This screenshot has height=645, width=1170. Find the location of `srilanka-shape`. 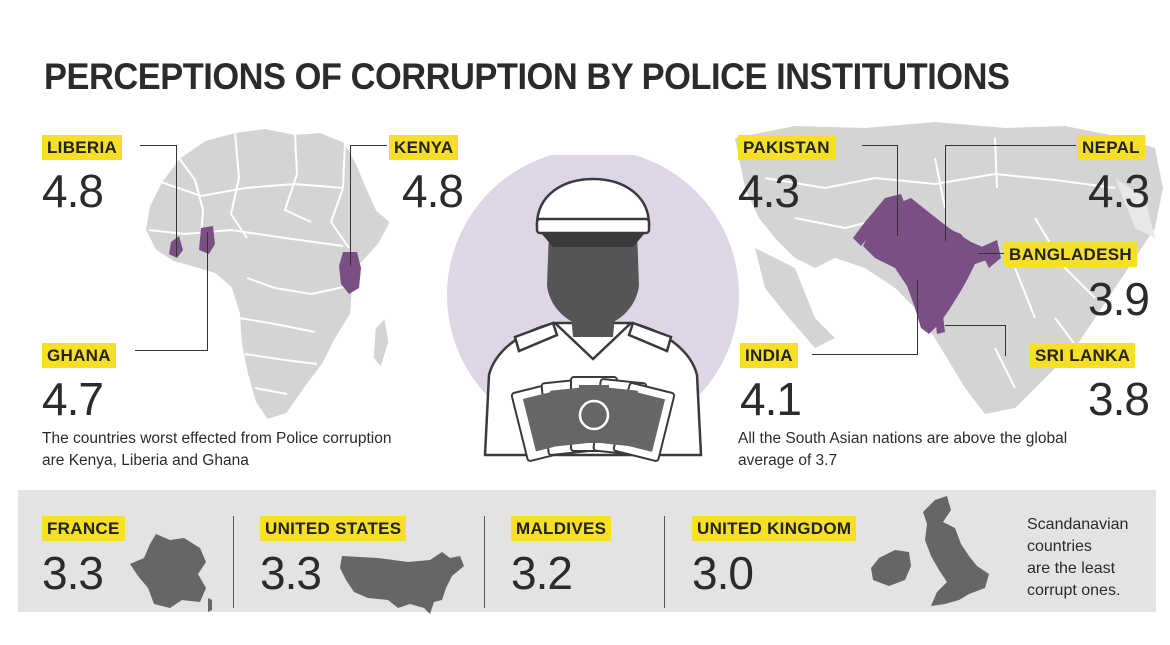

srilanka-shape is located at coordinates (940, 325).